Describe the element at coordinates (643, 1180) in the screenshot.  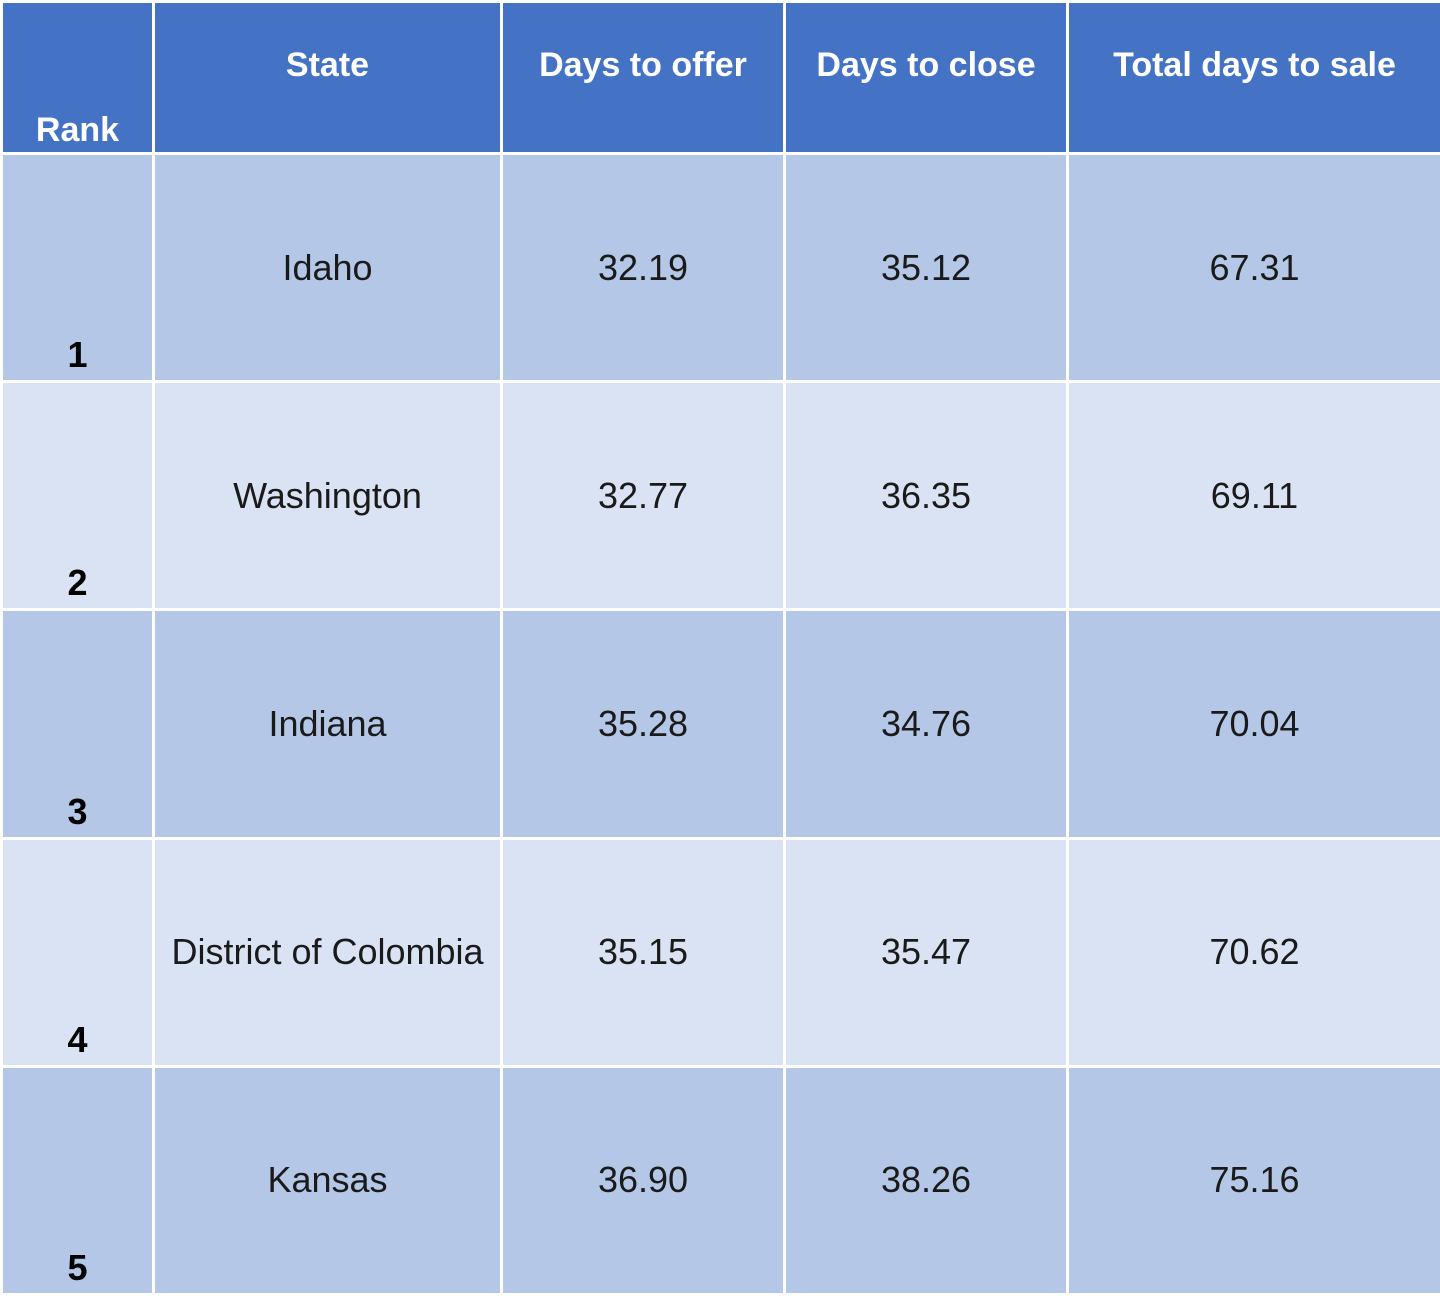
I see `days-to-offer-cell: 36.90` at that location.